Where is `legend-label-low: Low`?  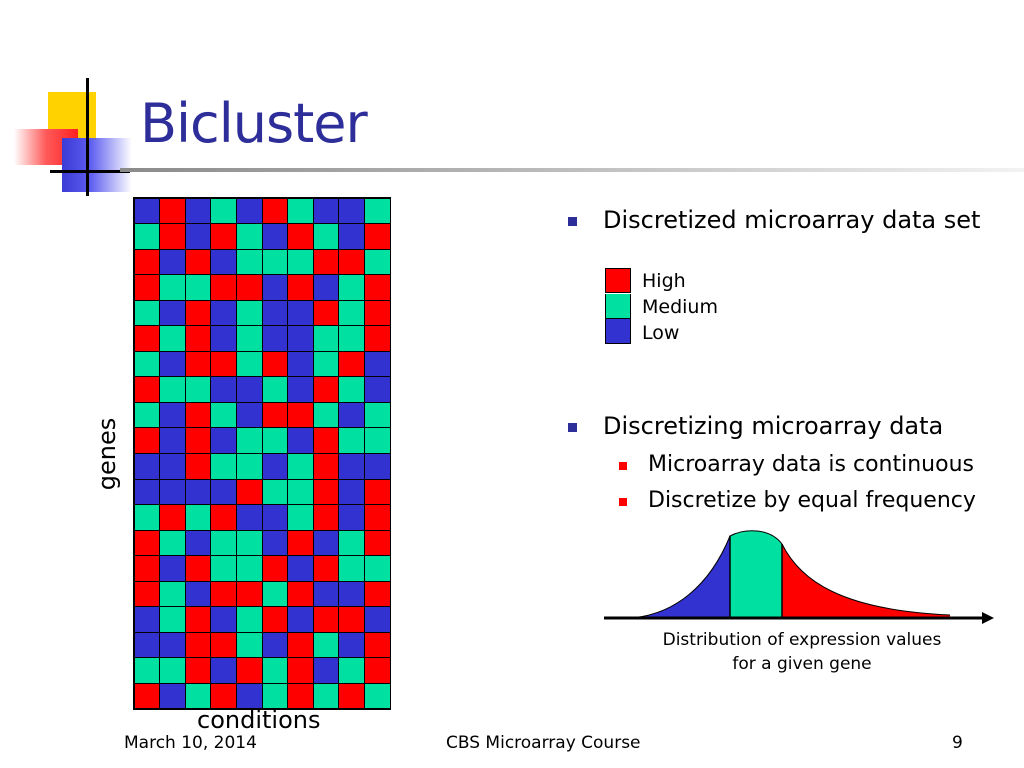
legend-label-low: Low is located at coordinates (661, 333).